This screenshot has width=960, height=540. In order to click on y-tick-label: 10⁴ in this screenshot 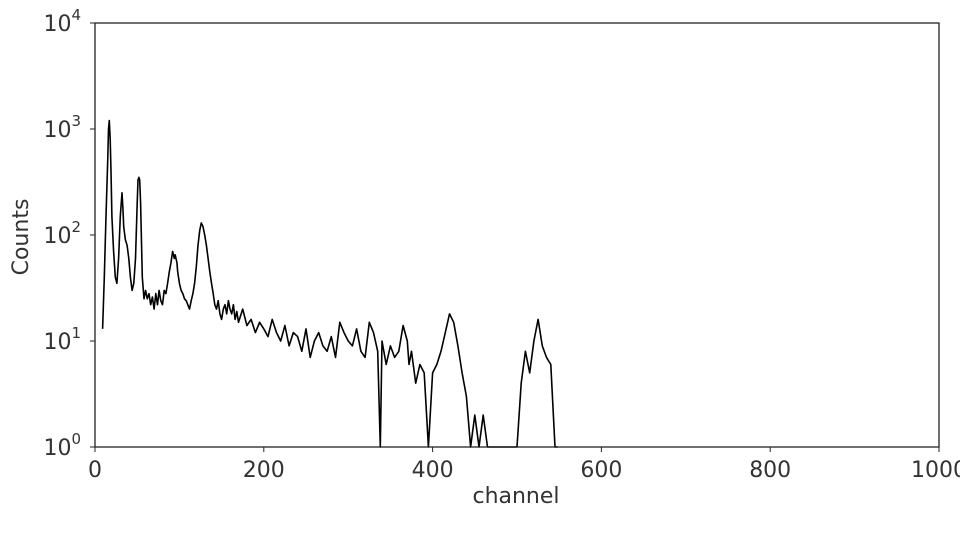, I will do `click(62, 21)`.